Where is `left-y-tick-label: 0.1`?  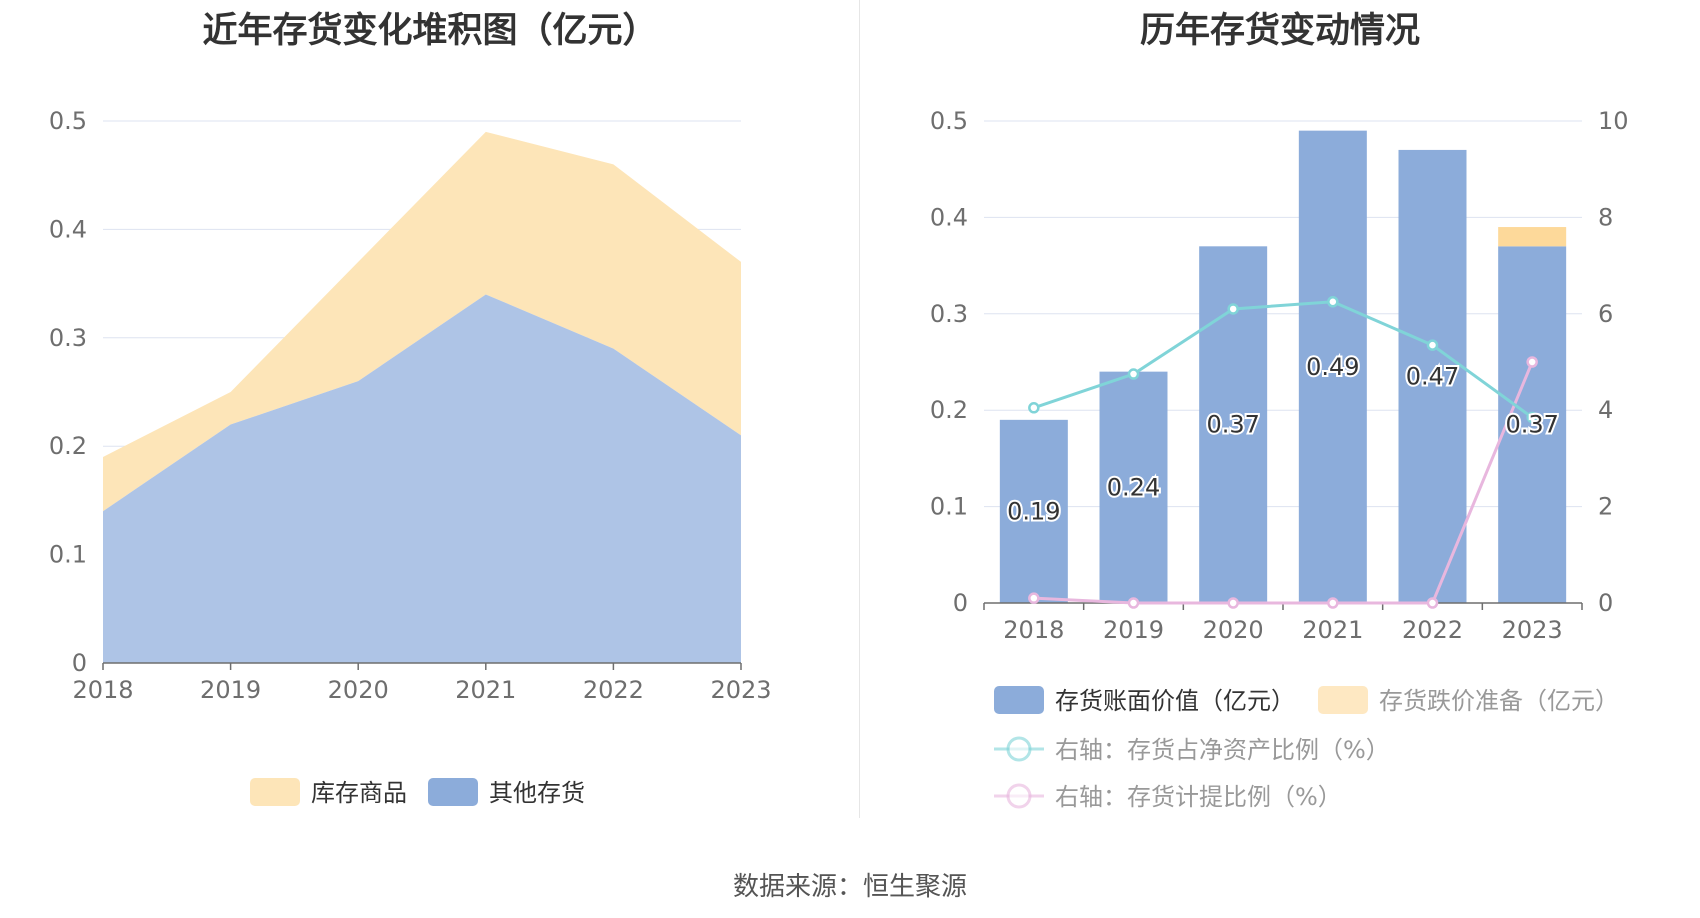
left-y-tick-label: 0.1 is located at coordinates (68, 555).